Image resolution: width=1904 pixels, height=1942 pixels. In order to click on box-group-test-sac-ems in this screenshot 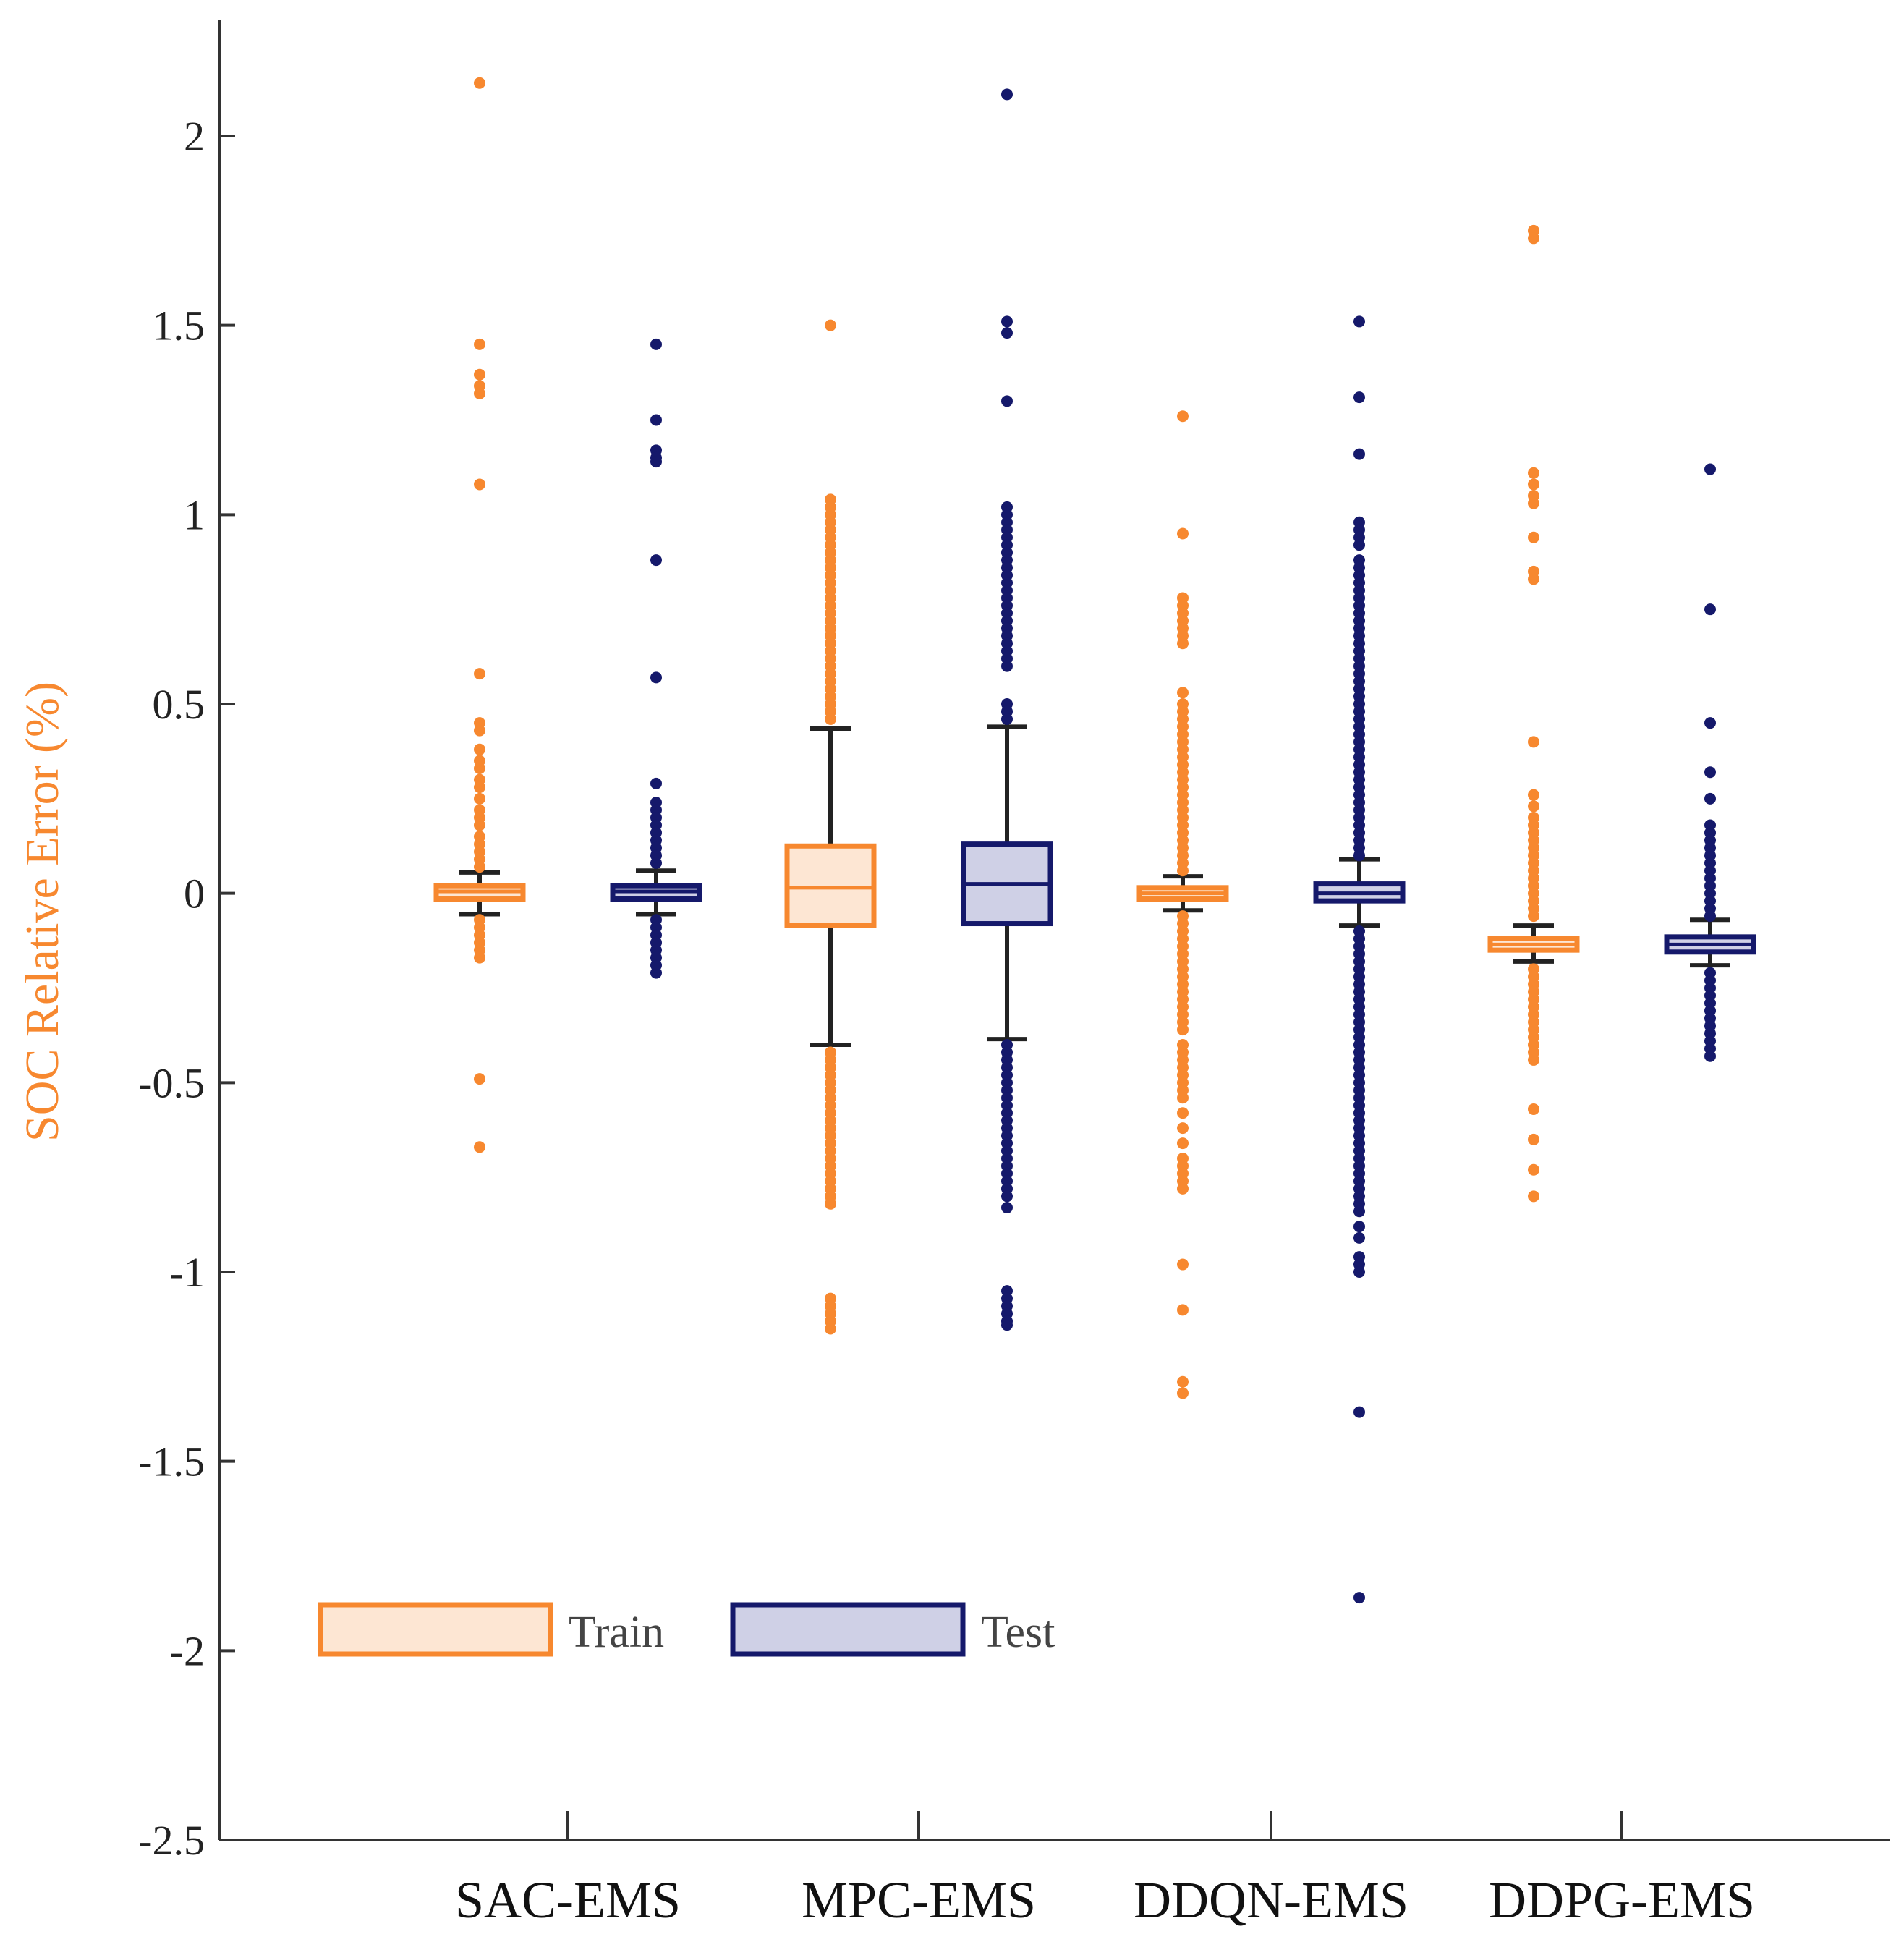, I will do `click(656, 658)`.